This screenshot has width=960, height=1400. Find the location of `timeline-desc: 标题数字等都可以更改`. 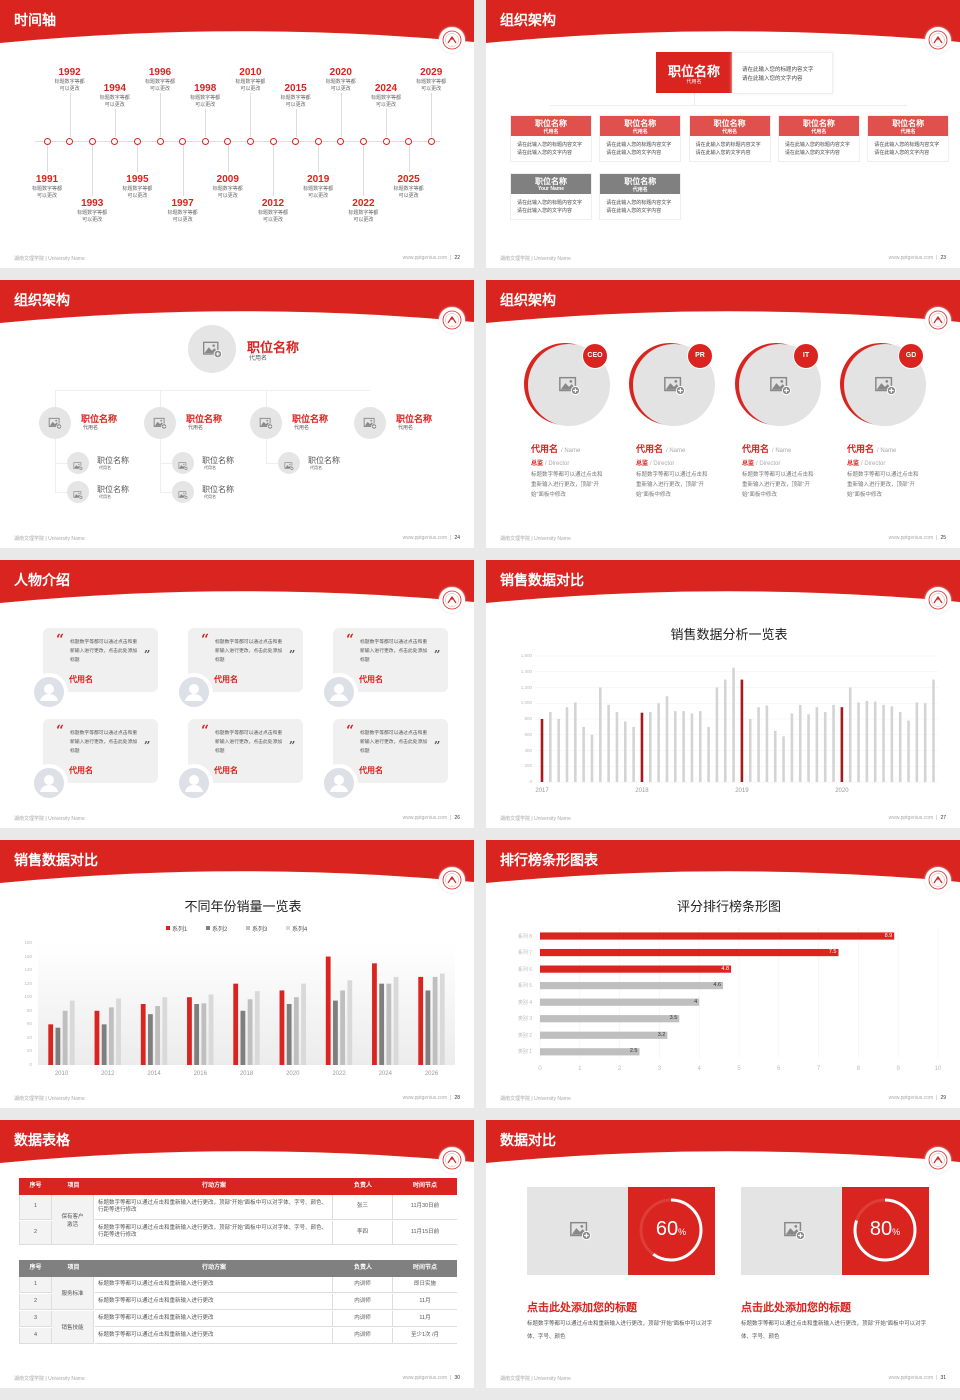

timeline-desc: 标题数字等都可以更改 is located at coordinates (318, 192).